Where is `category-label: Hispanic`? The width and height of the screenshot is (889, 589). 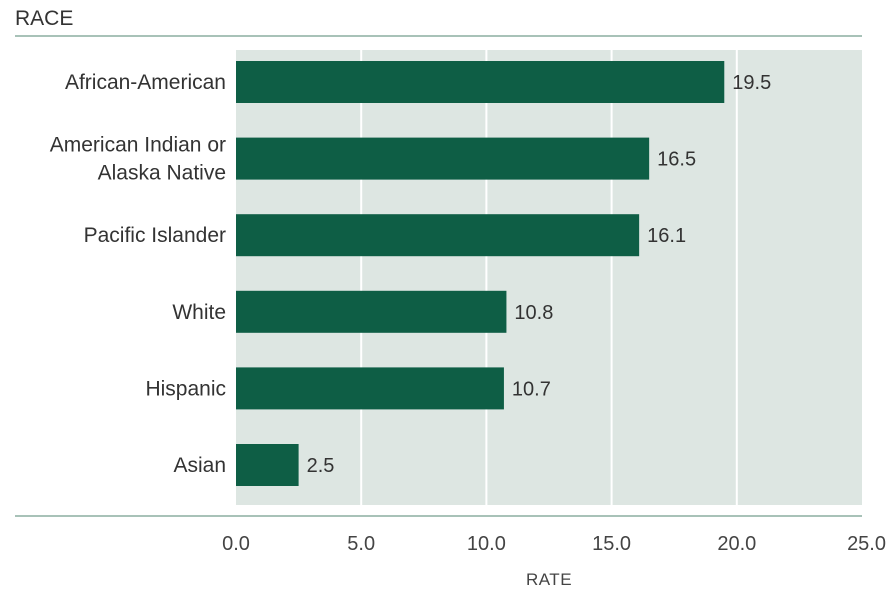 category-label: Hispanic is located at coordinates (185, 388).